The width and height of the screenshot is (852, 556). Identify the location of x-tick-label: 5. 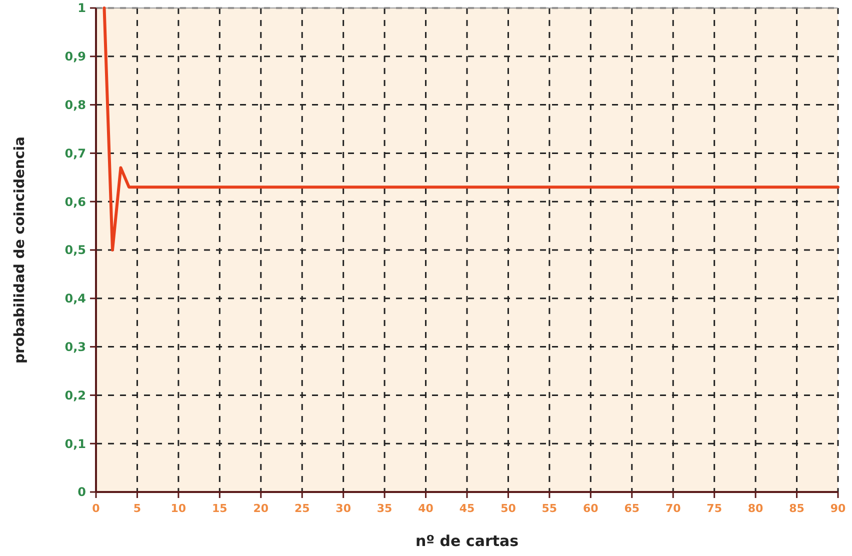
(137, 508).